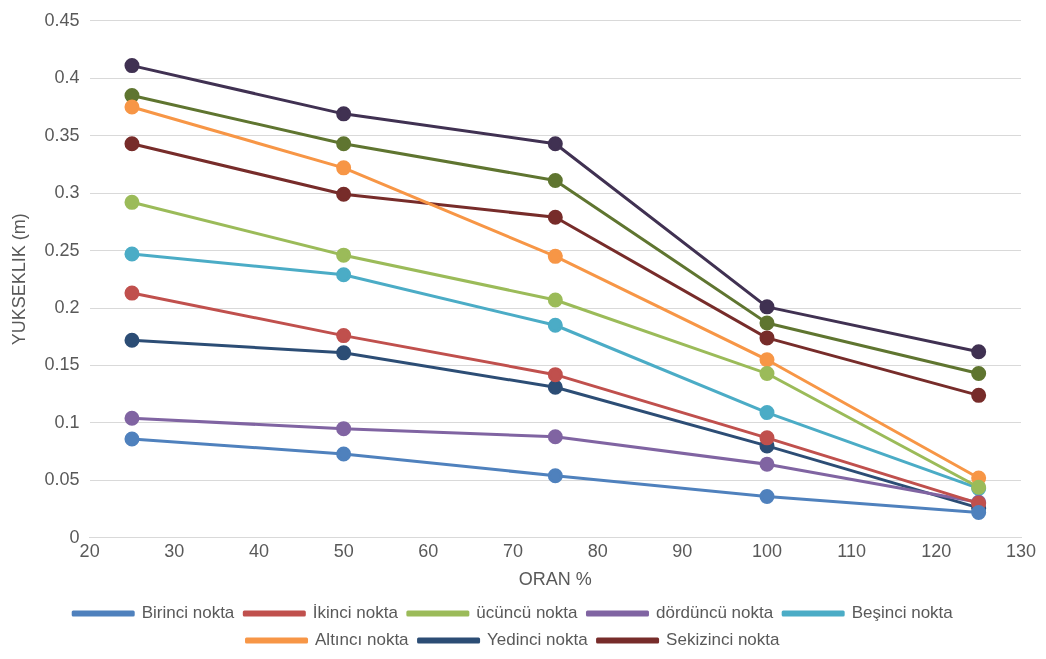 This screenshot has width=1046, height=659. I want to click on legend-label: Yedinci nokta, so click(538, 640).